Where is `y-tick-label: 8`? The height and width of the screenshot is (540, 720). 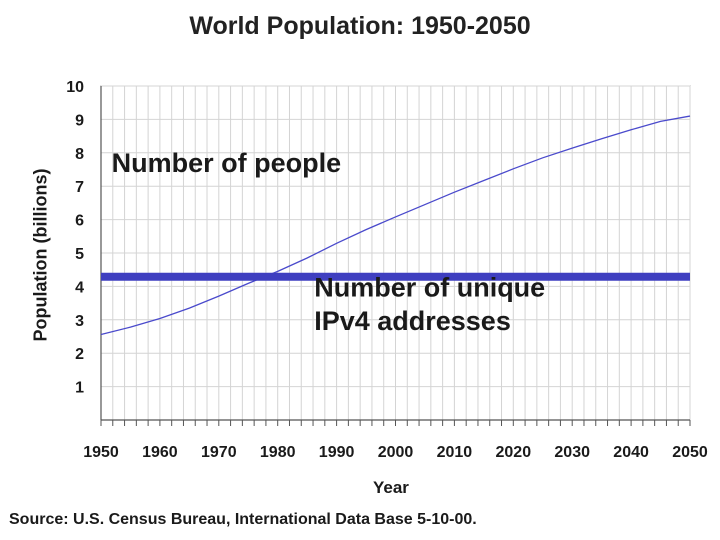
y-tick-label: 8 is located at coordinates (79, 154).